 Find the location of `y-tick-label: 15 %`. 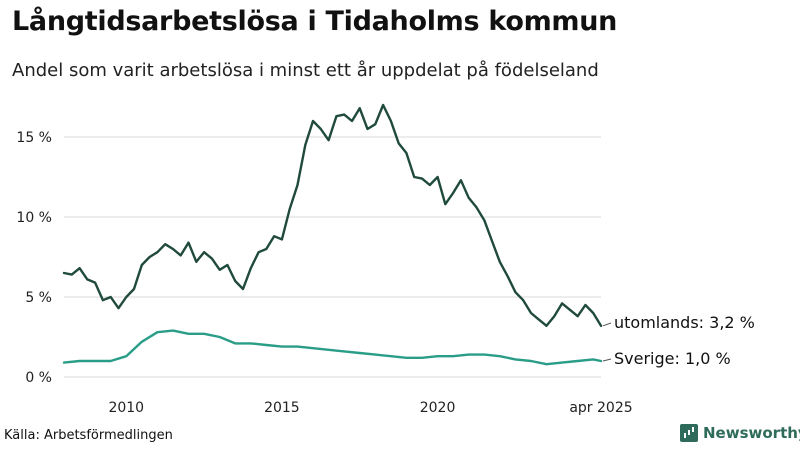

y-tick-label: 15 % is located at coordinates (34, 138).